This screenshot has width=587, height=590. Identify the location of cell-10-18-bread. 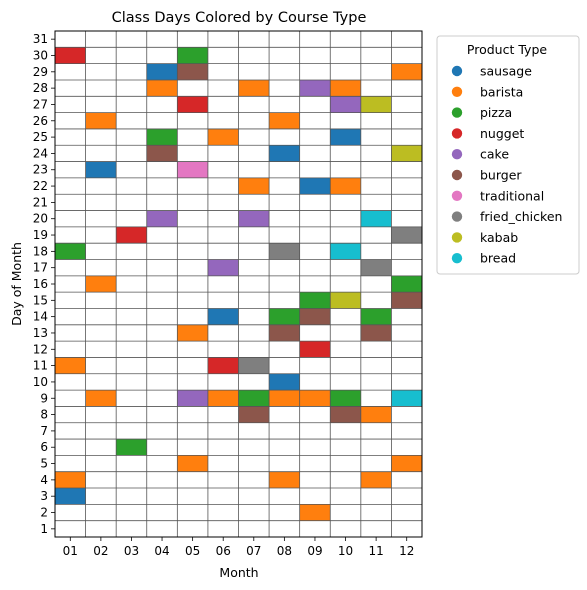
(345, 251).